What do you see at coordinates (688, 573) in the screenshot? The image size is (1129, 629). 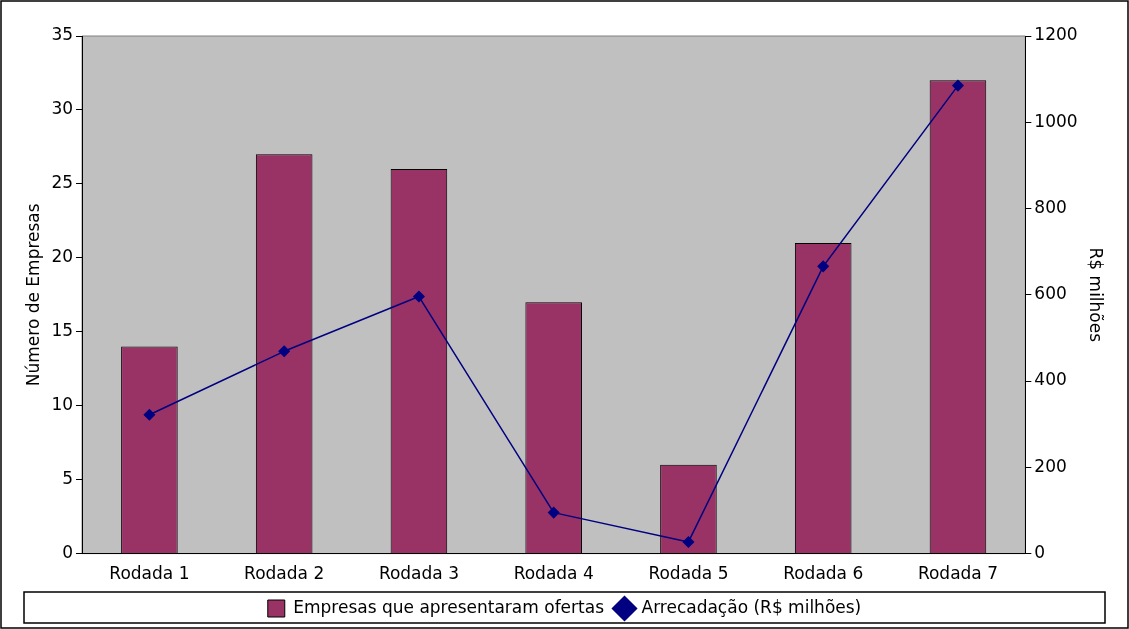 I see `x-tick-label: Rodada 5` at bounding box center [688, 573].